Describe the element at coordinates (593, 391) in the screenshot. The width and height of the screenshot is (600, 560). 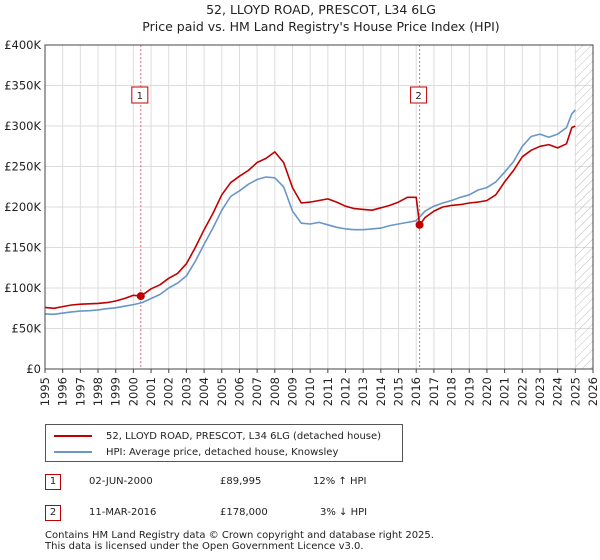
I see `x-tick-label: 2026` at that location.